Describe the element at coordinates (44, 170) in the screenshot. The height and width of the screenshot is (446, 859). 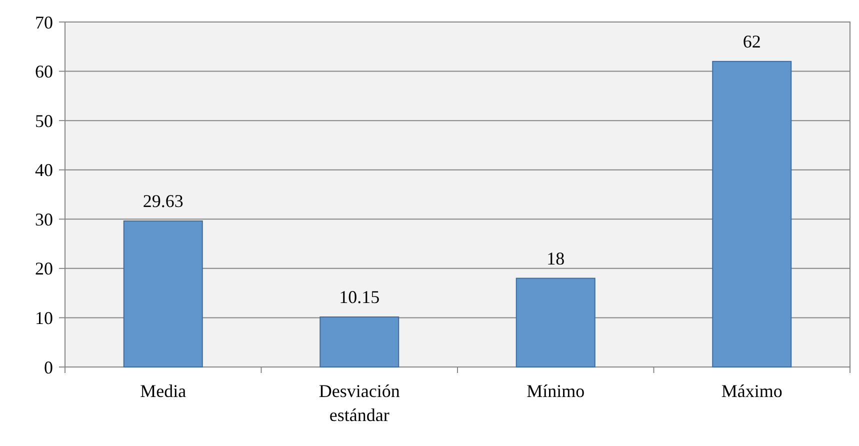
I see `y-tick-label: 40` at that location.